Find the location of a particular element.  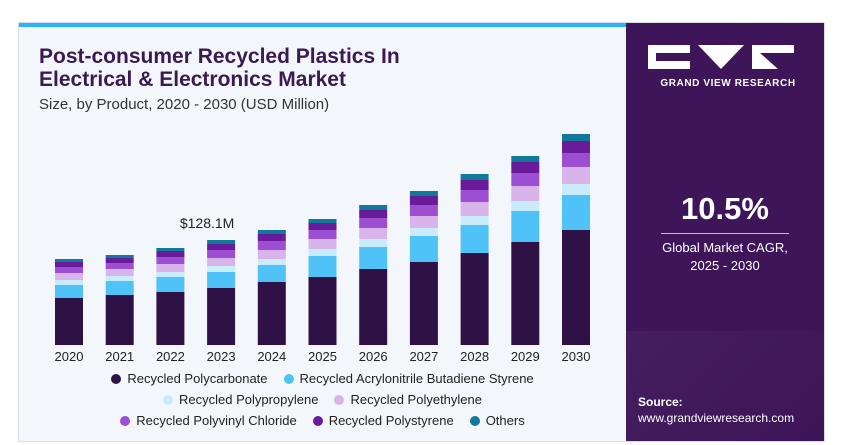

legend-label: Recycled Acrylonitrile Butadiene Styrene is located at coordinates (417, 378).